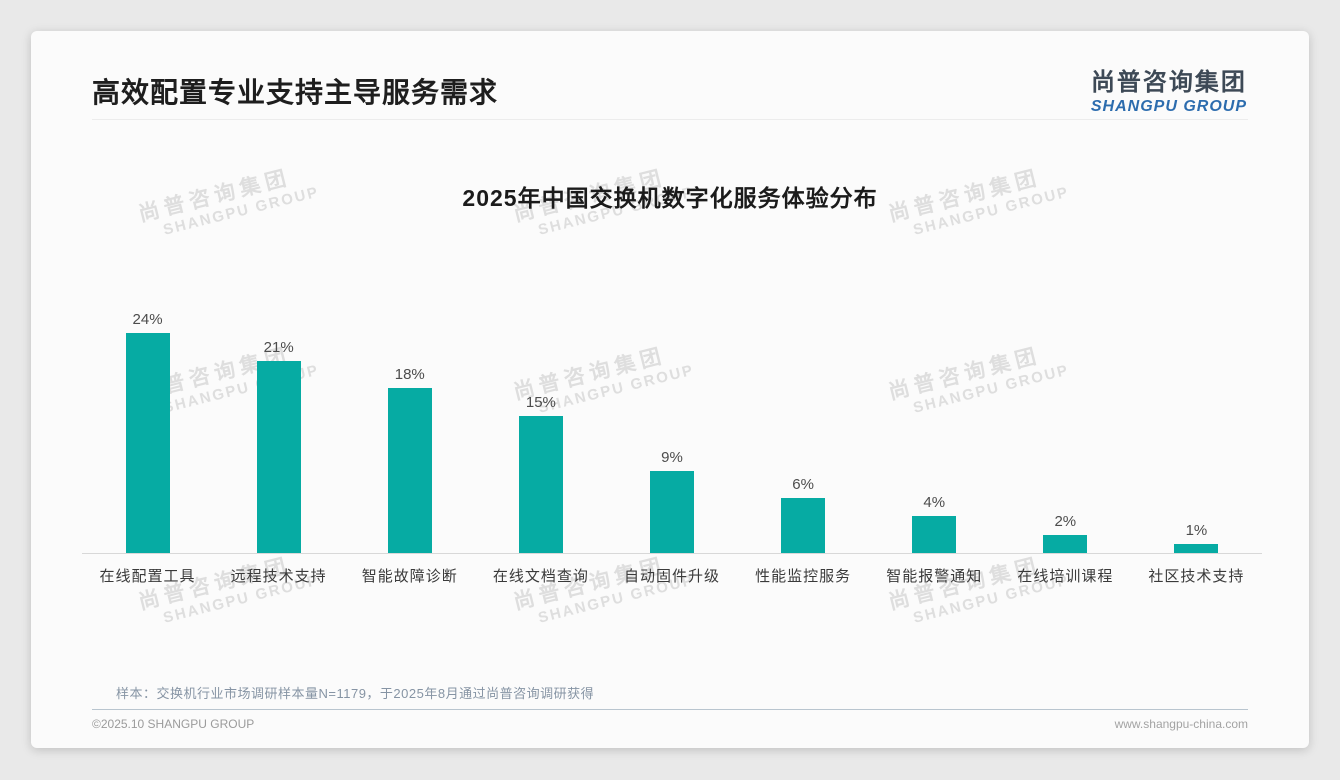  Describe the element at coordinates (355, 693) in the screenshot. I see `sample-note: 样本：交换机行业市场调研样本量N=1179，于2025年8月通过尚普咨询调研获得` at that location.